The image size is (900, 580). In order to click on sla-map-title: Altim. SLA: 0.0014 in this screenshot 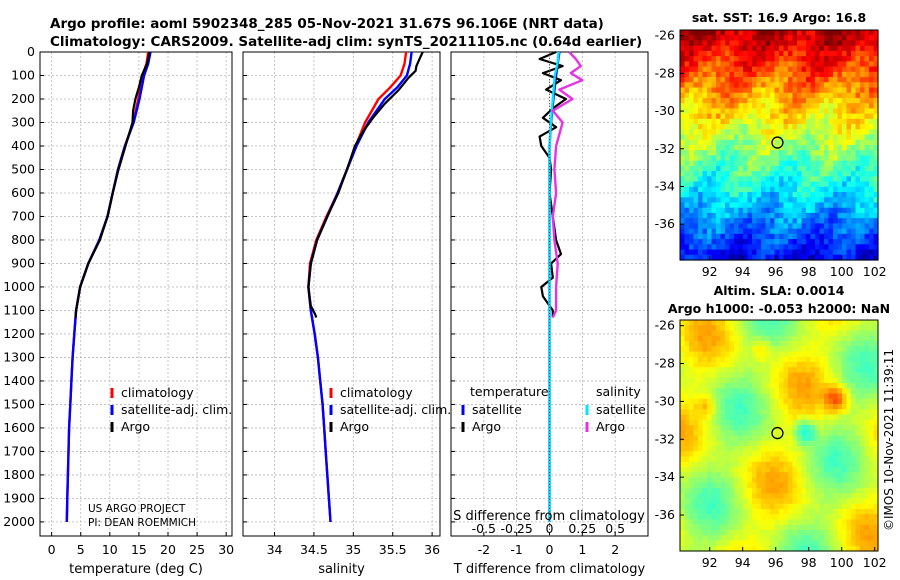, I will do `click(779, 290)`.